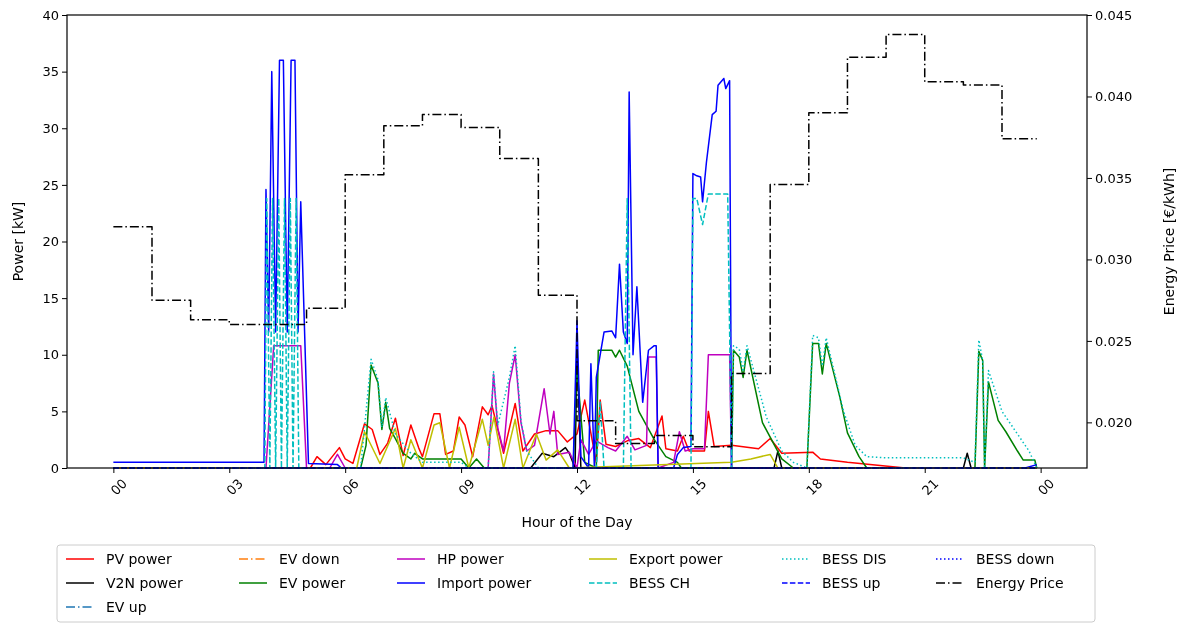 Image resolution: width=1183 pixels, height=626 pixels. What do you see at coordinates (309, 559) in the screenshot?
I see `legend-label: EV down` at bounding box center [309, 559].